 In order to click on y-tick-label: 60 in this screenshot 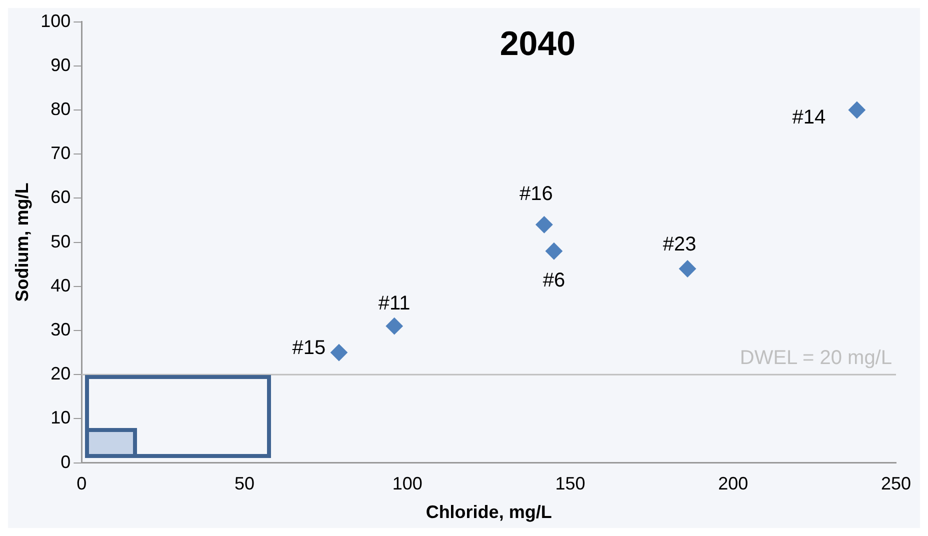, I will do `click(60, 197)`.